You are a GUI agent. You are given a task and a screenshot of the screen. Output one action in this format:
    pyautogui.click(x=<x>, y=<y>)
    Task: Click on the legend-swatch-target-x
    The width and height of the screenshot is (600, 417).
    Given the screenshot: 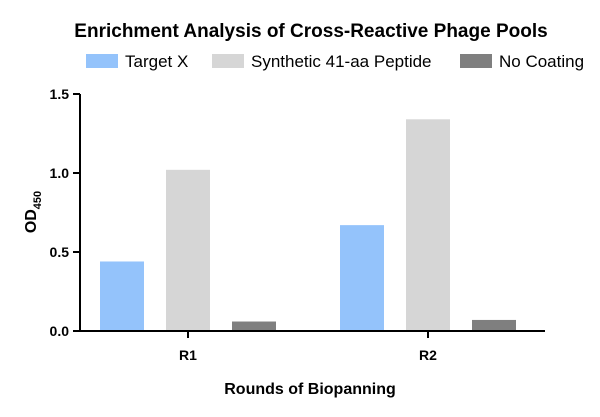 What is the action you would take?
    pyautogui.click(x=102, y=61)
    